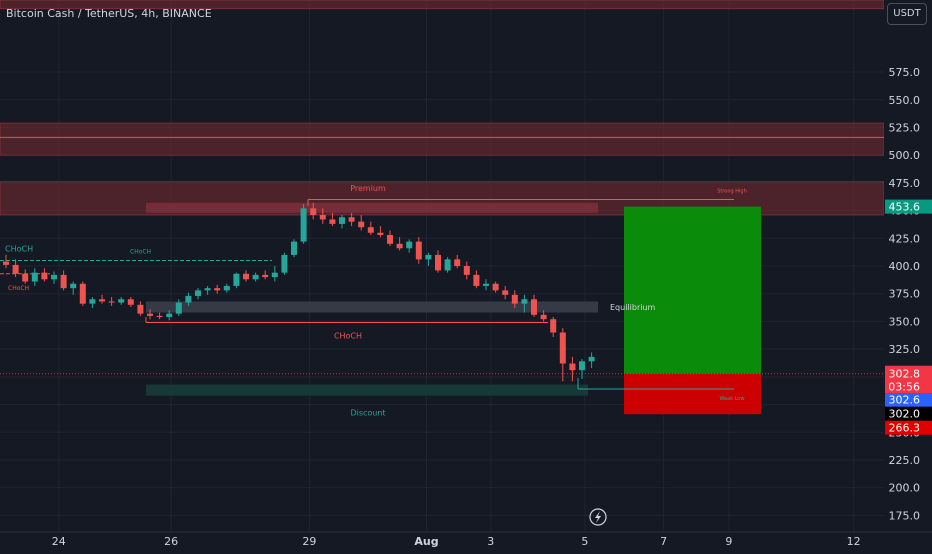 This screenshot has height=554, width=932. I want to click on choch-label-2: CHoCH, so click(140, 251).